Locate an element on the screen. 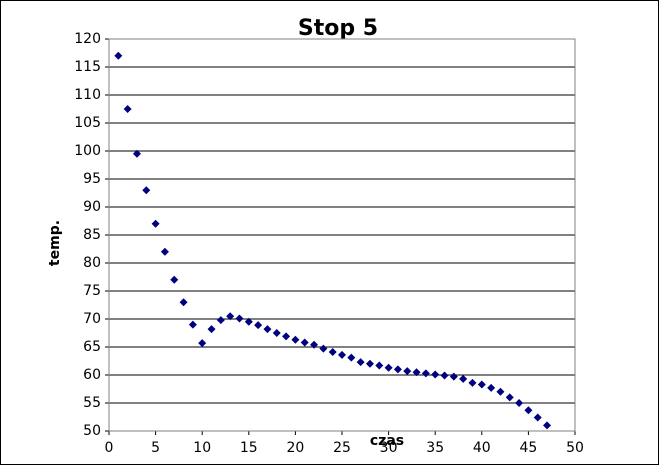 The width and height of the screenshot is (659, 465). x-tick-label: 10 is located at coordinates (202, 448).